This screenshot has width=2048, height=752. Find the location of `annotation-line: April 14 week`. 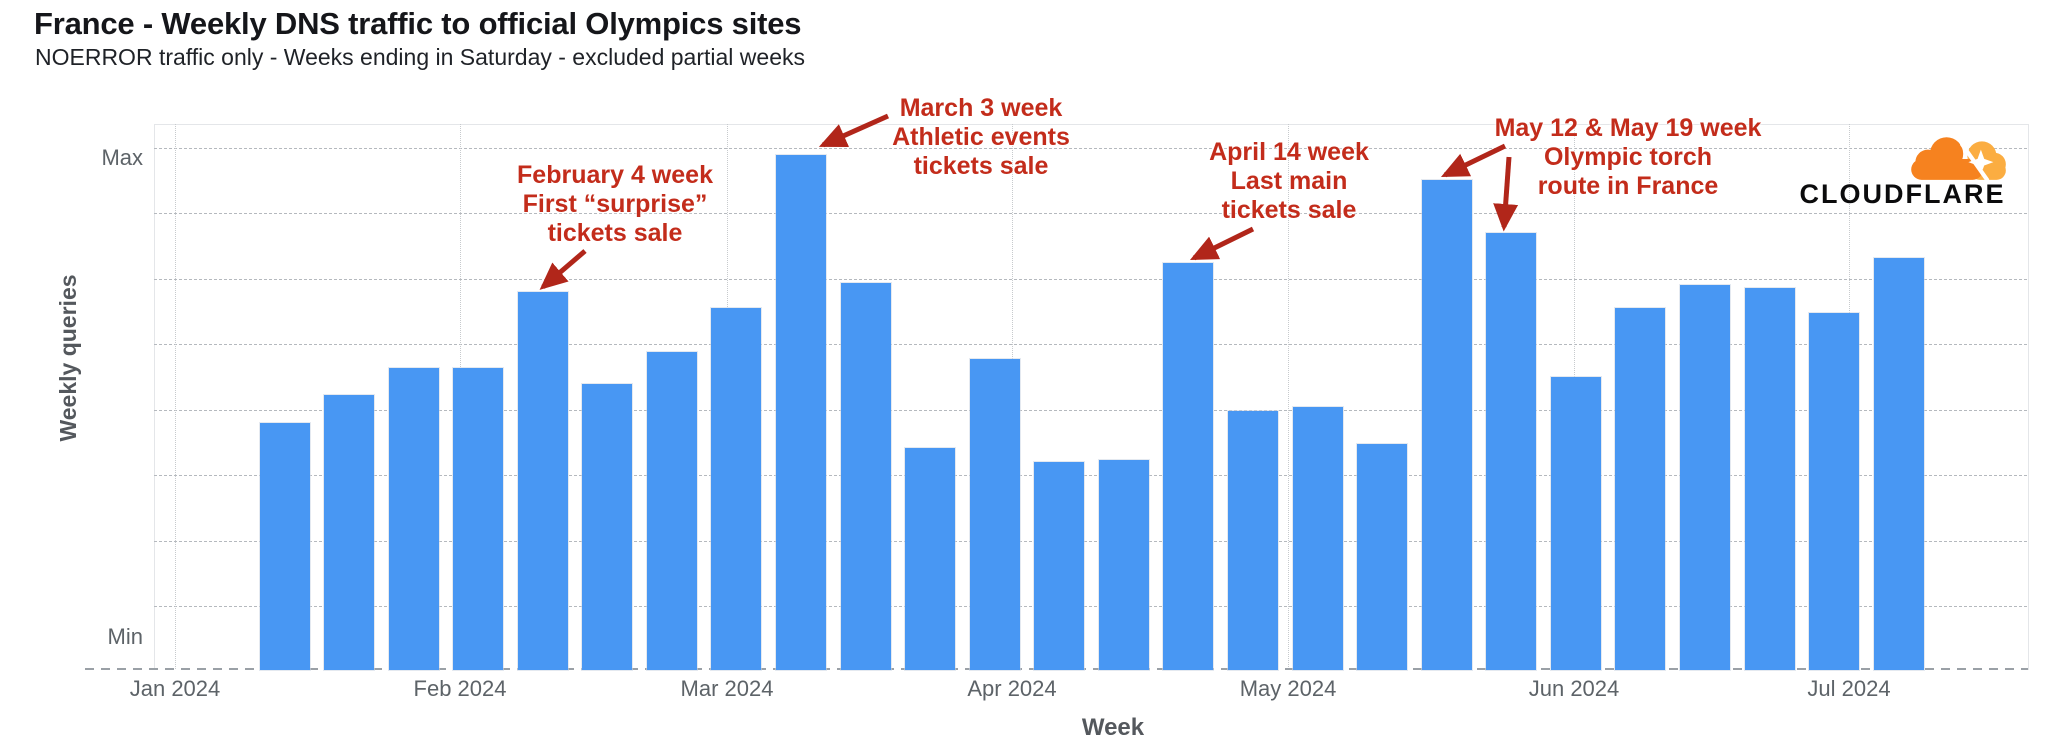

annotation-line: April 14 week is located at coordinates (1289, 152).